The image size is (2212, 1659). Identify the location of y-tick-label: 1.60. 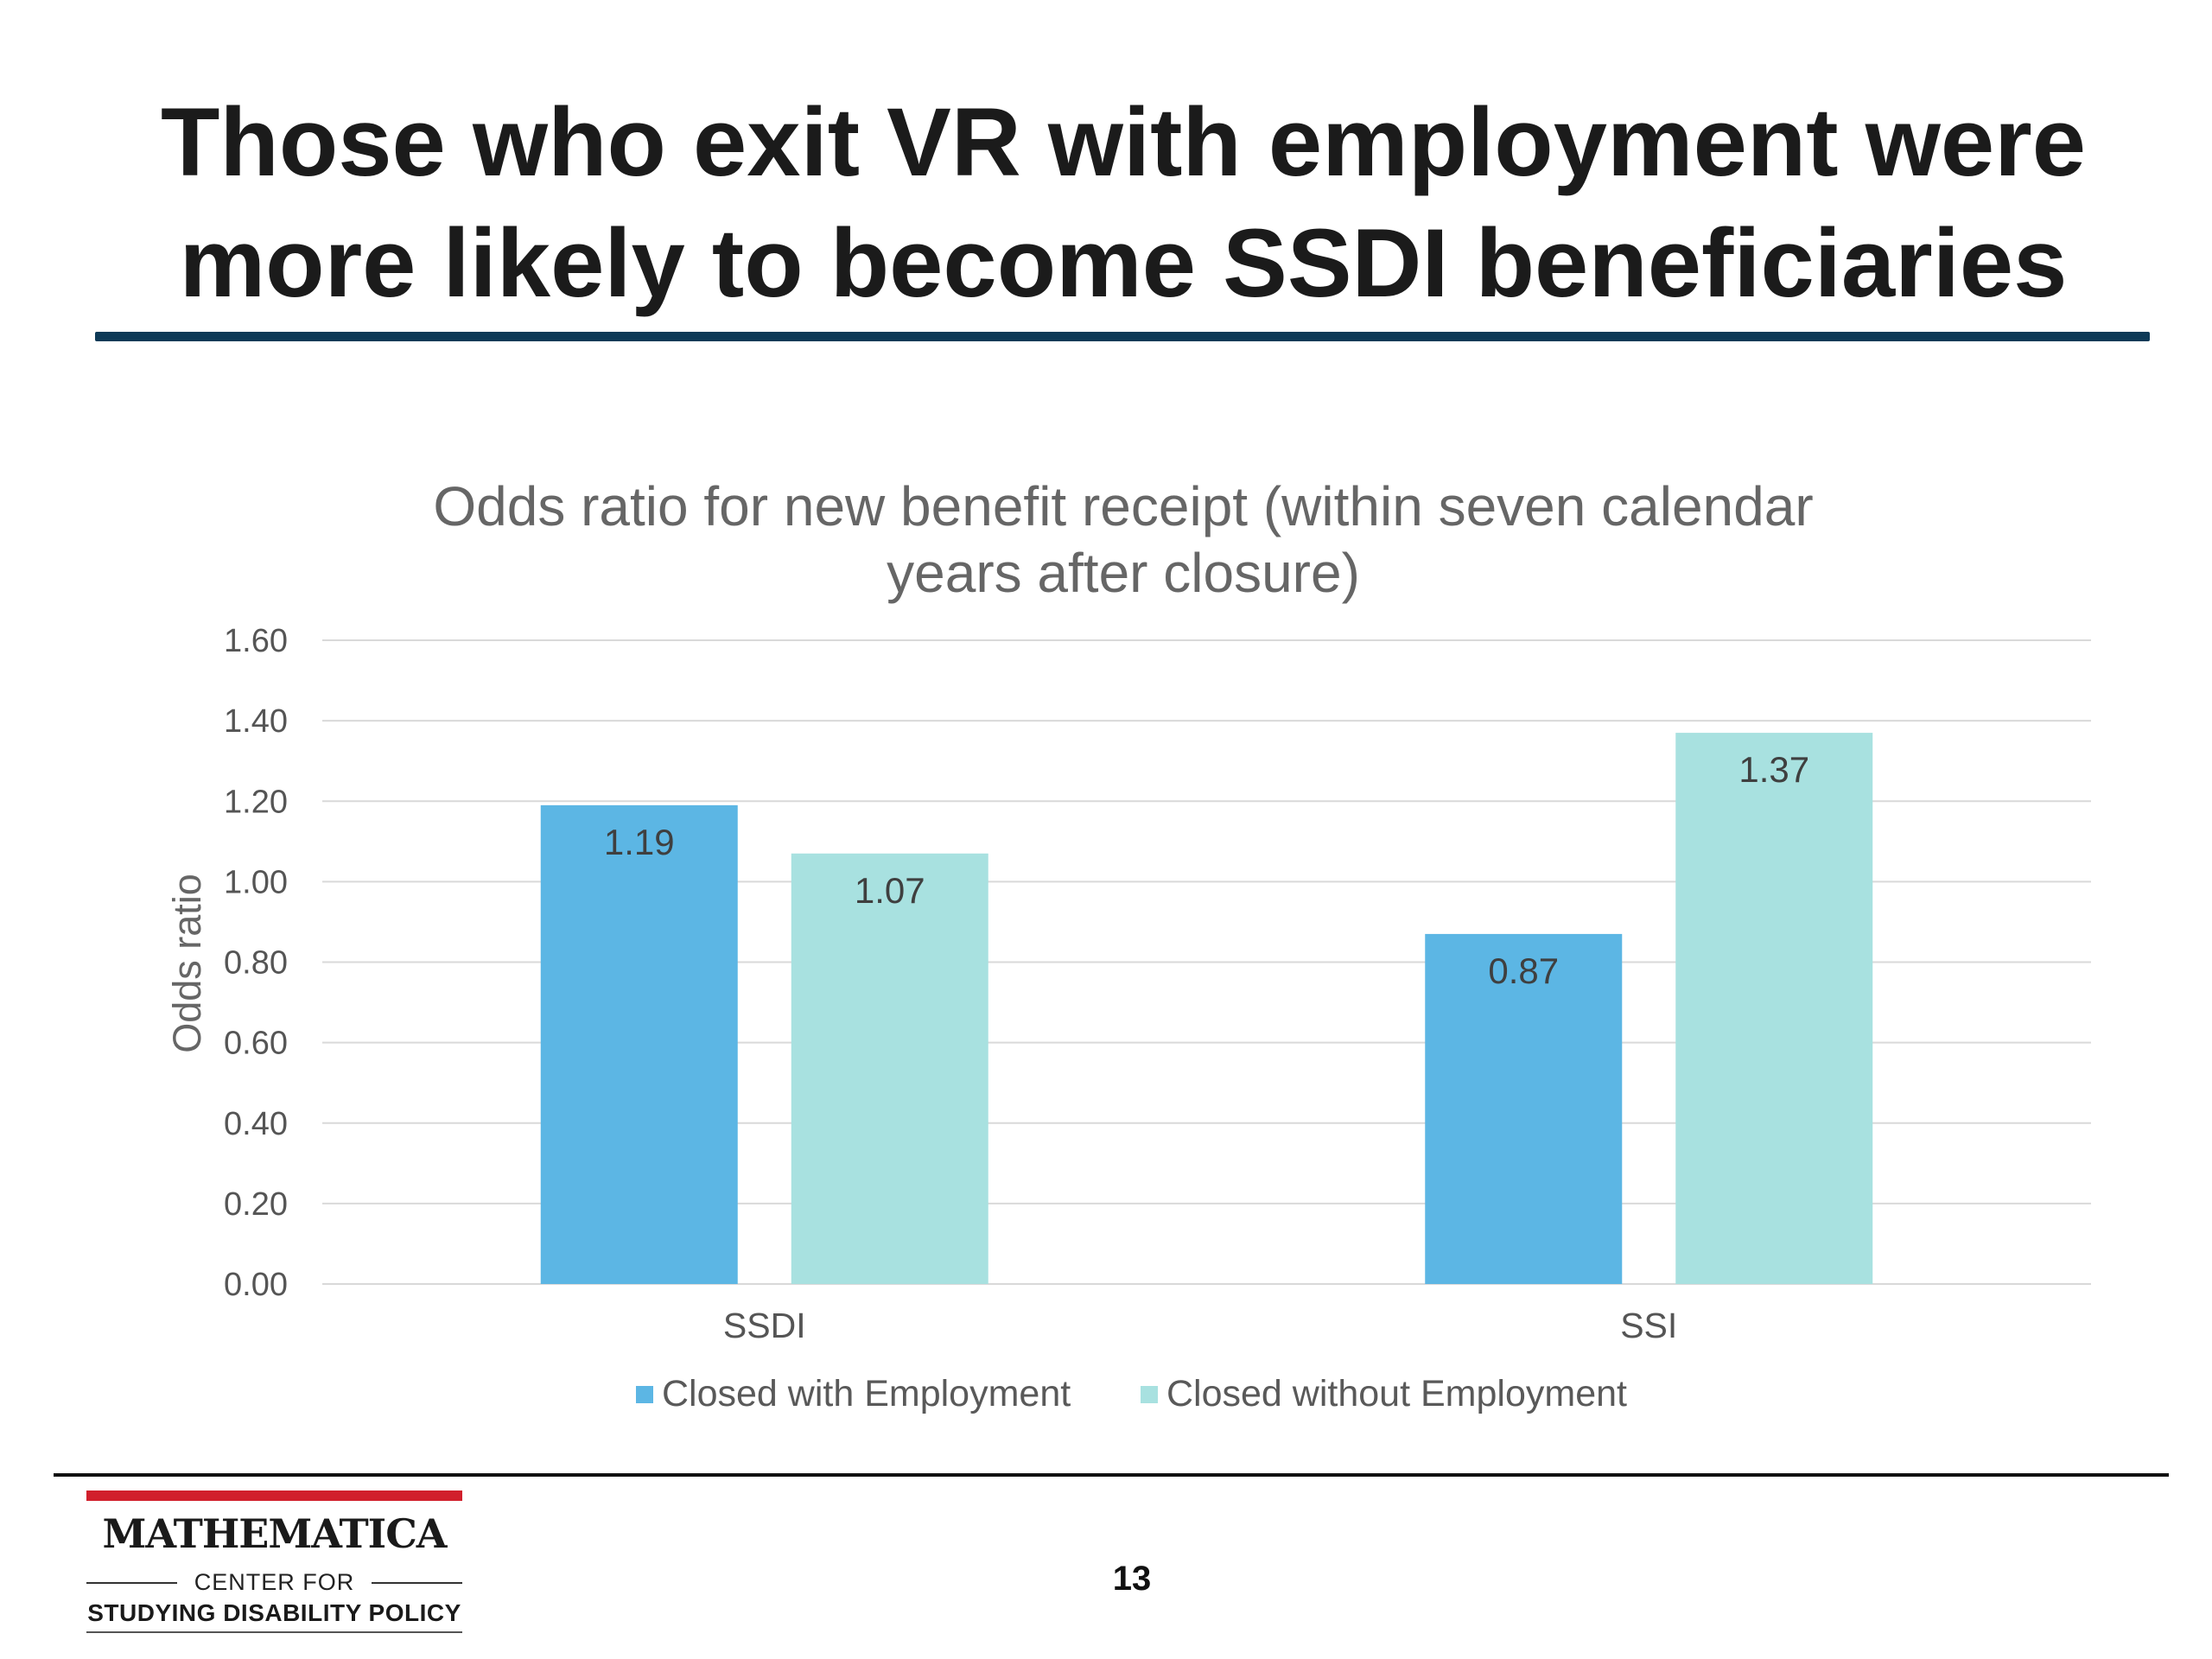
(256, 641).